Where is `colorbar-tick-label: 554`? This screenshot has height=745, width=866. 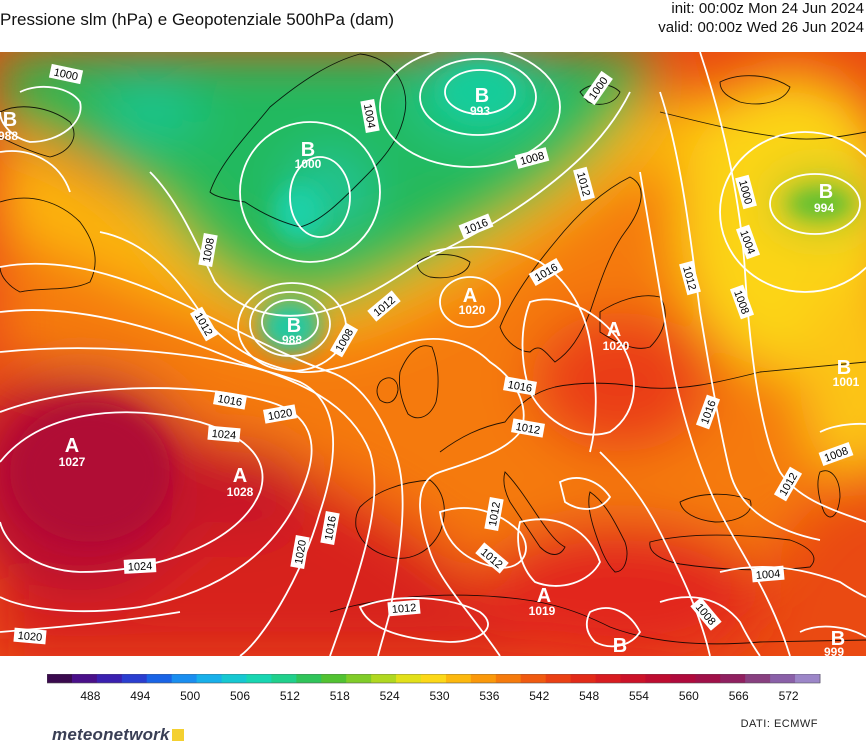 colorbar-tick-label: 554 is located at coordinates (639, 696).